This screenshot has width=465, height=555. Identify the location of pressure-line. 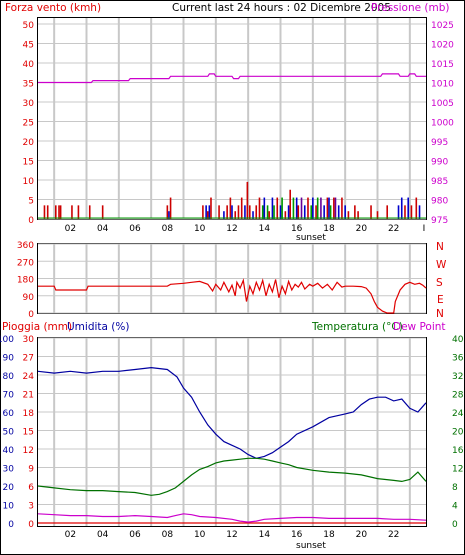
(232, 78).